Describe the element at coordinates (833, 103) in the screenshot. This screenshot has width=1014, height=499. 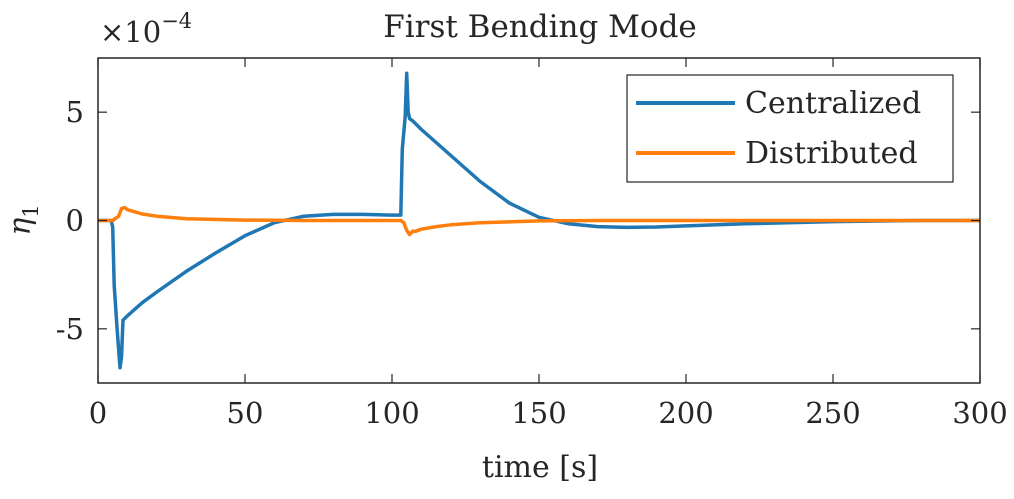
I see `legend-label-centralized: Centralized` at that location.